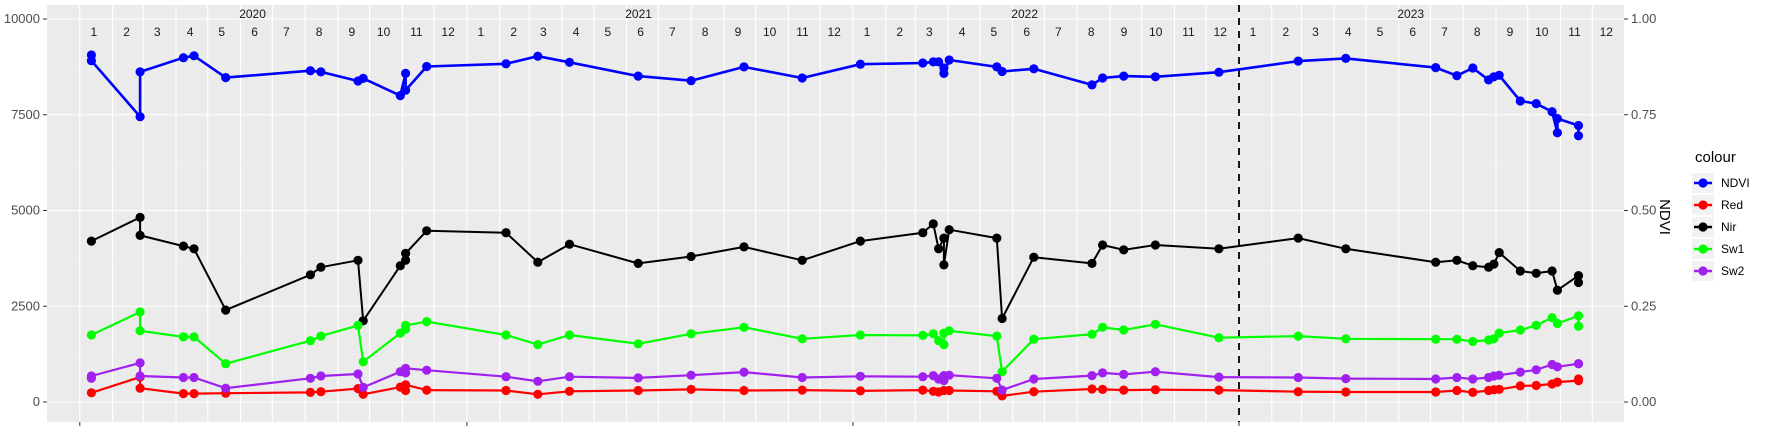  What do you see at coordinates (1714, 227) in the screenshot?
I see `legend-item-nir: Nir` at bounding box center [1714, 227].